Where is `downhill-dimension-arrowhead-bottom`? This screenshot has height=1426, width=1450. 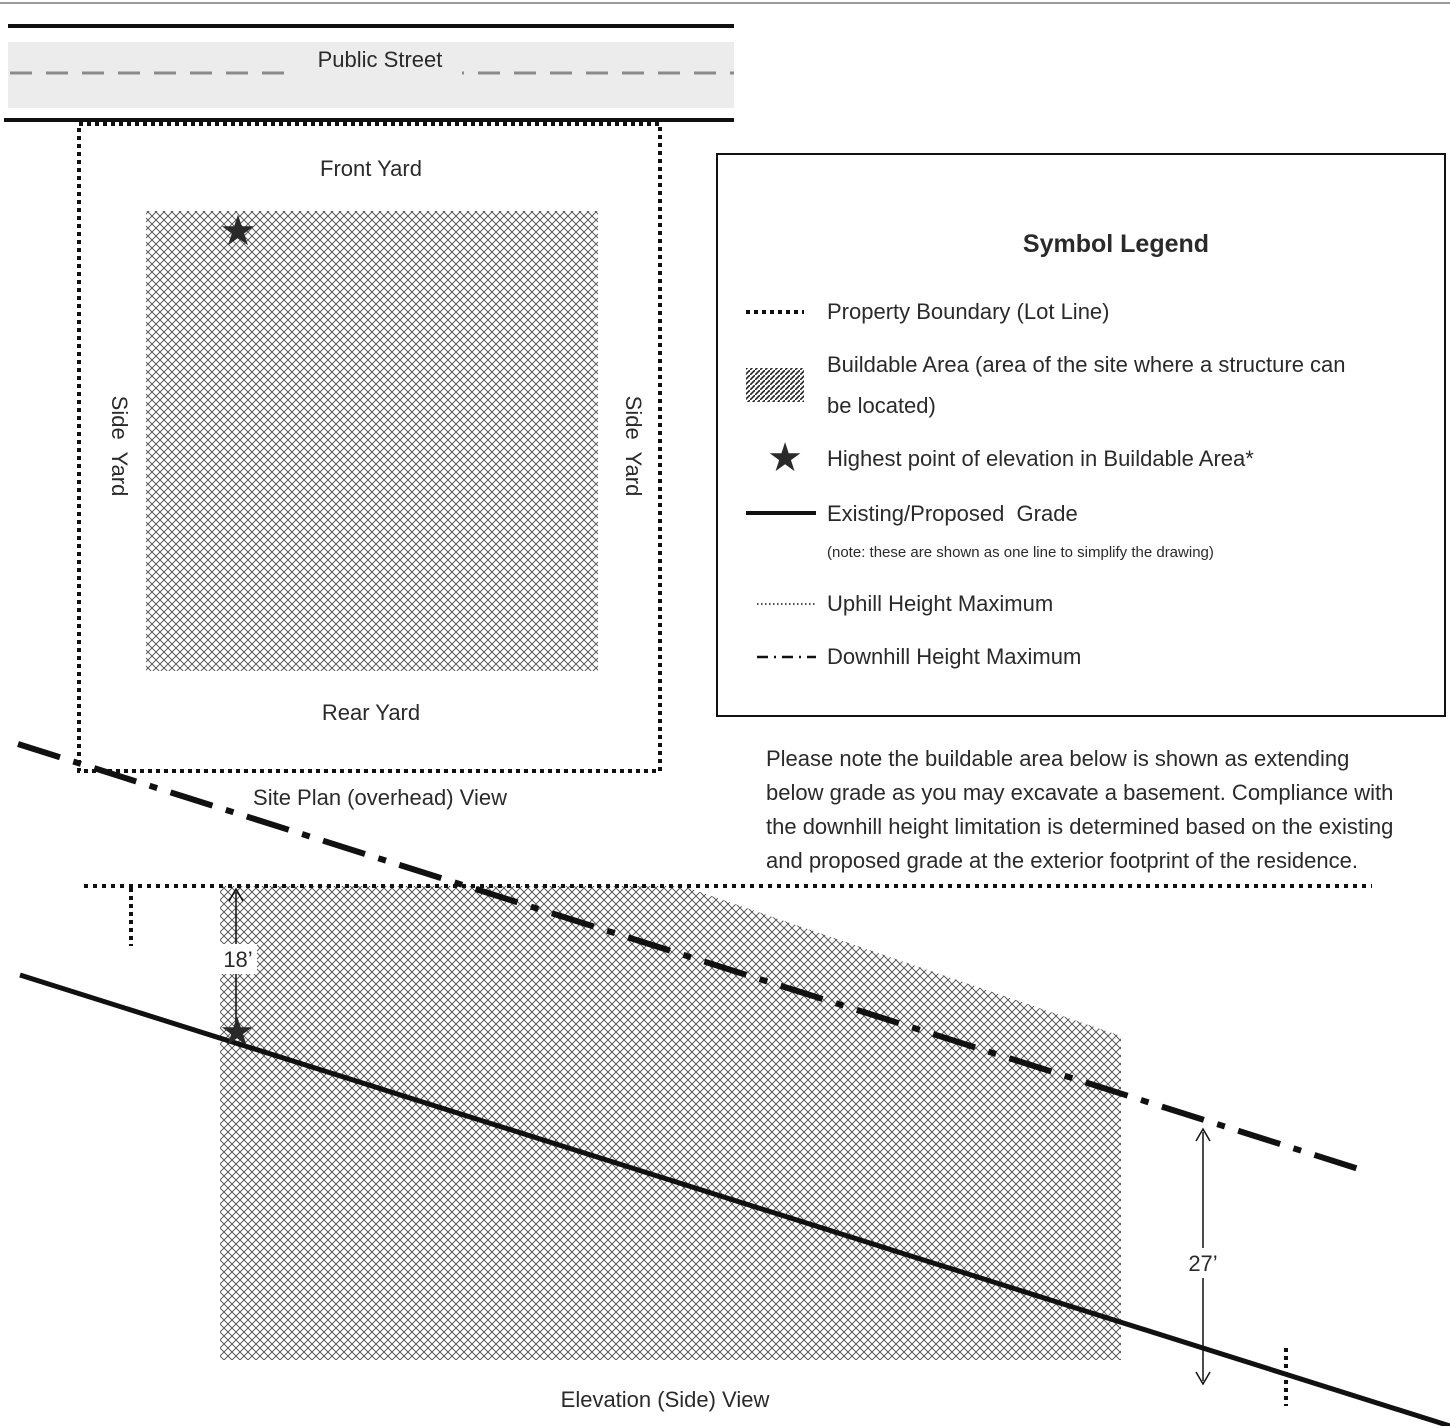
downhill-dimension-arrowhead-bottom is located at coordinates (1203, 1378).